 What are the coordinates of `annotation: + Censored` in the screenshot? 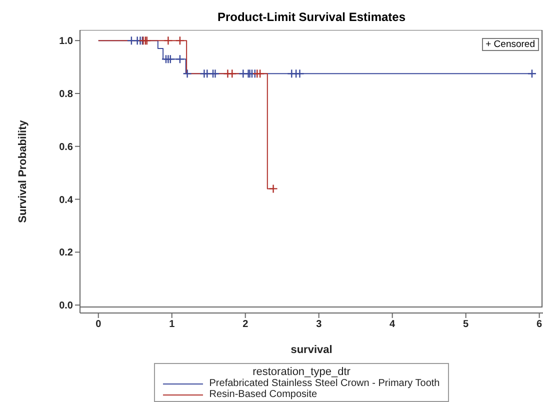 It's located at (510, 44).